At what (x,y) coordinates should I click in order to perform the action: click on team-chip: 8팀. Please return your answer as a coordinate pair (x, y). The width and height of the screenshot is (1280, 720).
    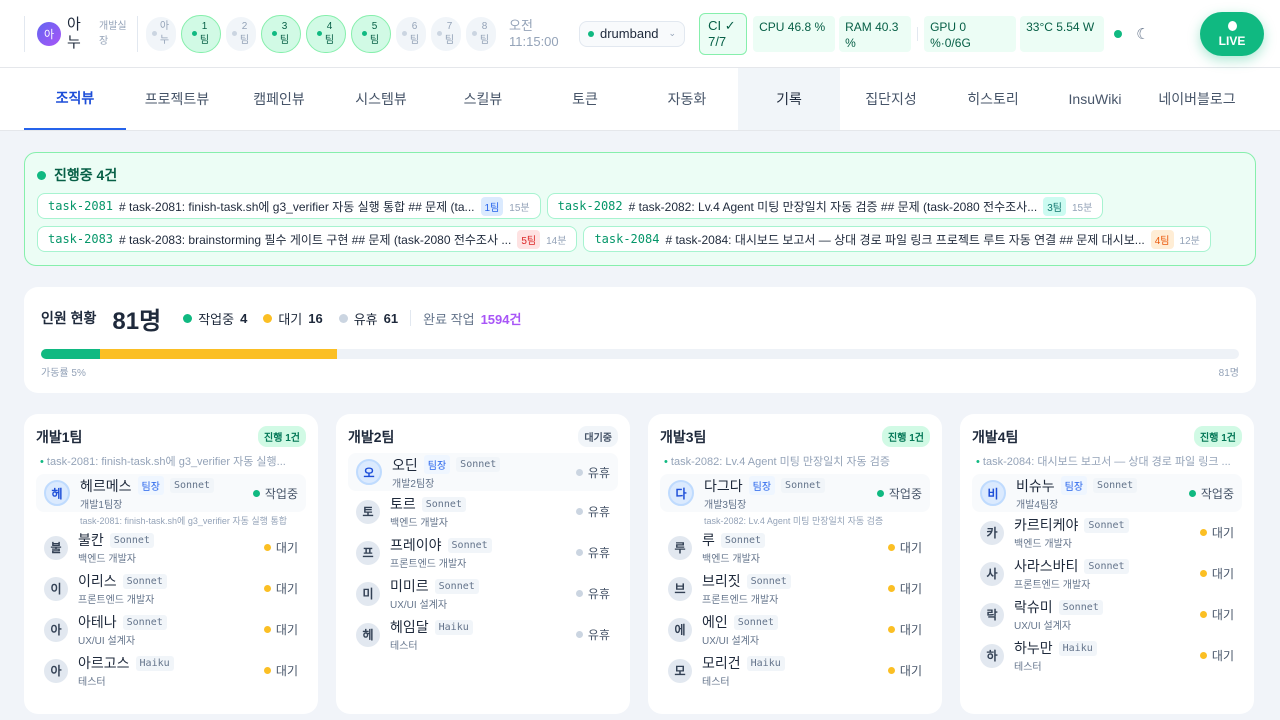
    Looking at the image, I should click on (481, 33).